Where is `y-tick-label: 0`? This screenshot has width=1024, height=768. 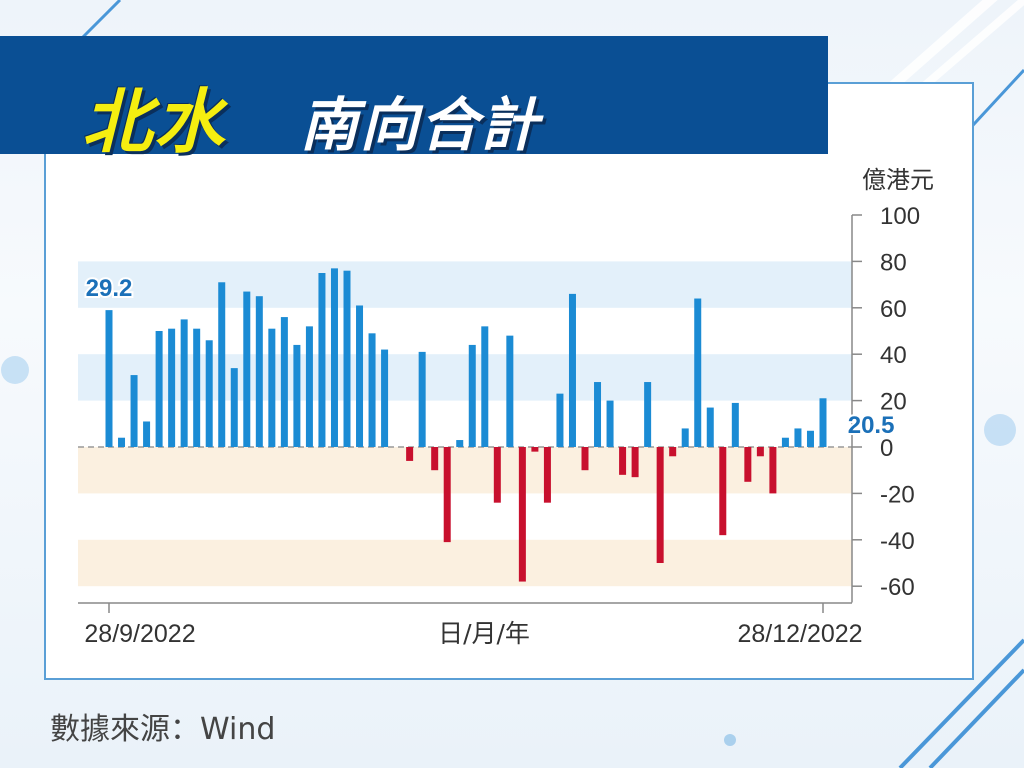
y-tick-label: 0 is located at coordinates (886, 448).